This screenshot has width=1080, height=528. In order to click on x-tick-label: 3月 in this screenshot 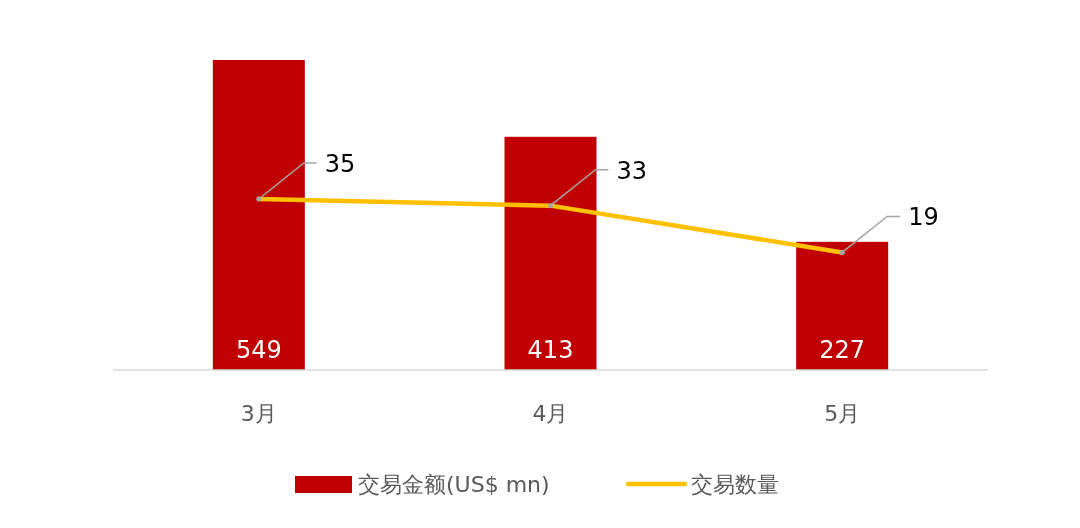, I will do `click(258, 413)`.